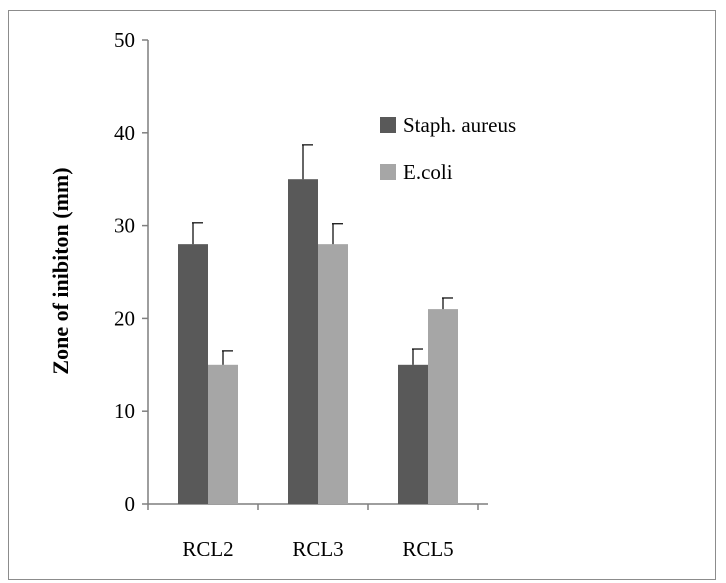 The image size is (726, 583). What do you see at coordinates (388, 125) in the screenshot?
I see `legend-swatch-staph-aureus` at bounding box center [388, 125].